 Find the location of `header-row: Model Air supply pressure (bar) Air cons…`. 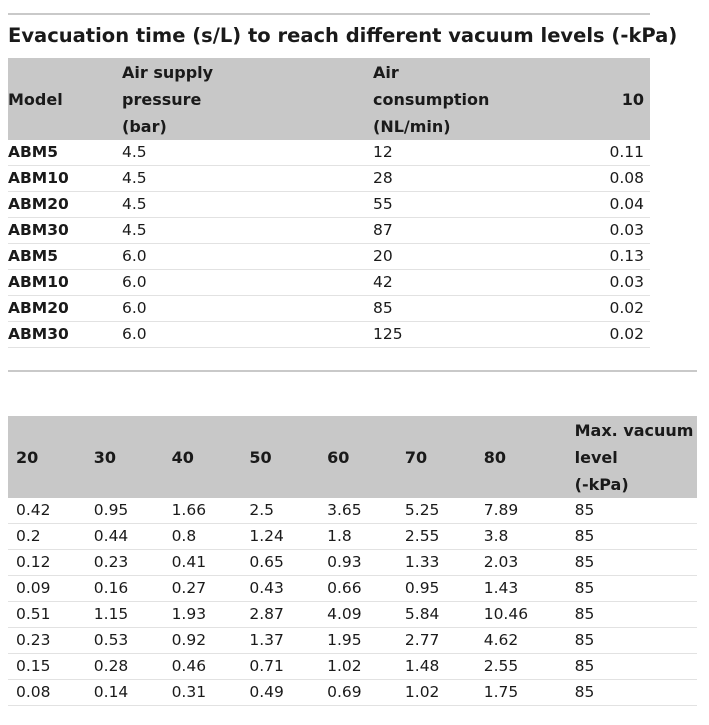

header-row: Model Air supply pressure (bar) Air cons… is located at coordinates (329, 99).